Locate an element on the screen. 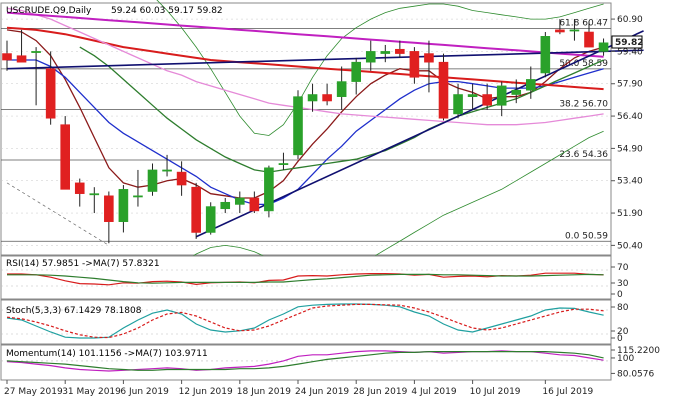  fib-level-label: 23.6 54.36 is located at coordinates (583, 155).